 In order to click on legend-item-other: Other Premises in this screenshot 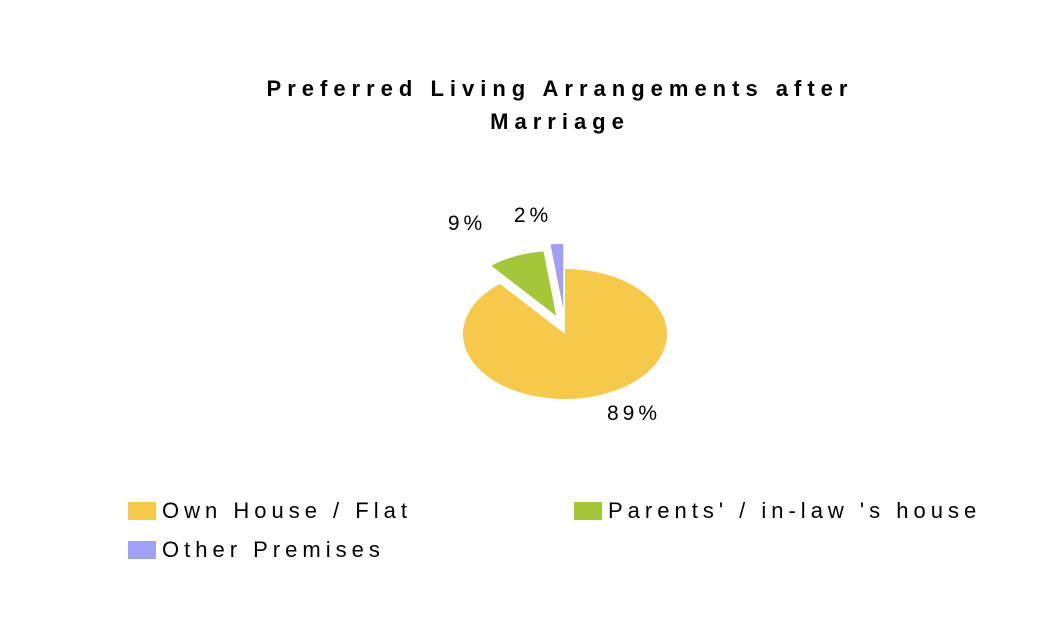, I will do `click(256, 550)`.